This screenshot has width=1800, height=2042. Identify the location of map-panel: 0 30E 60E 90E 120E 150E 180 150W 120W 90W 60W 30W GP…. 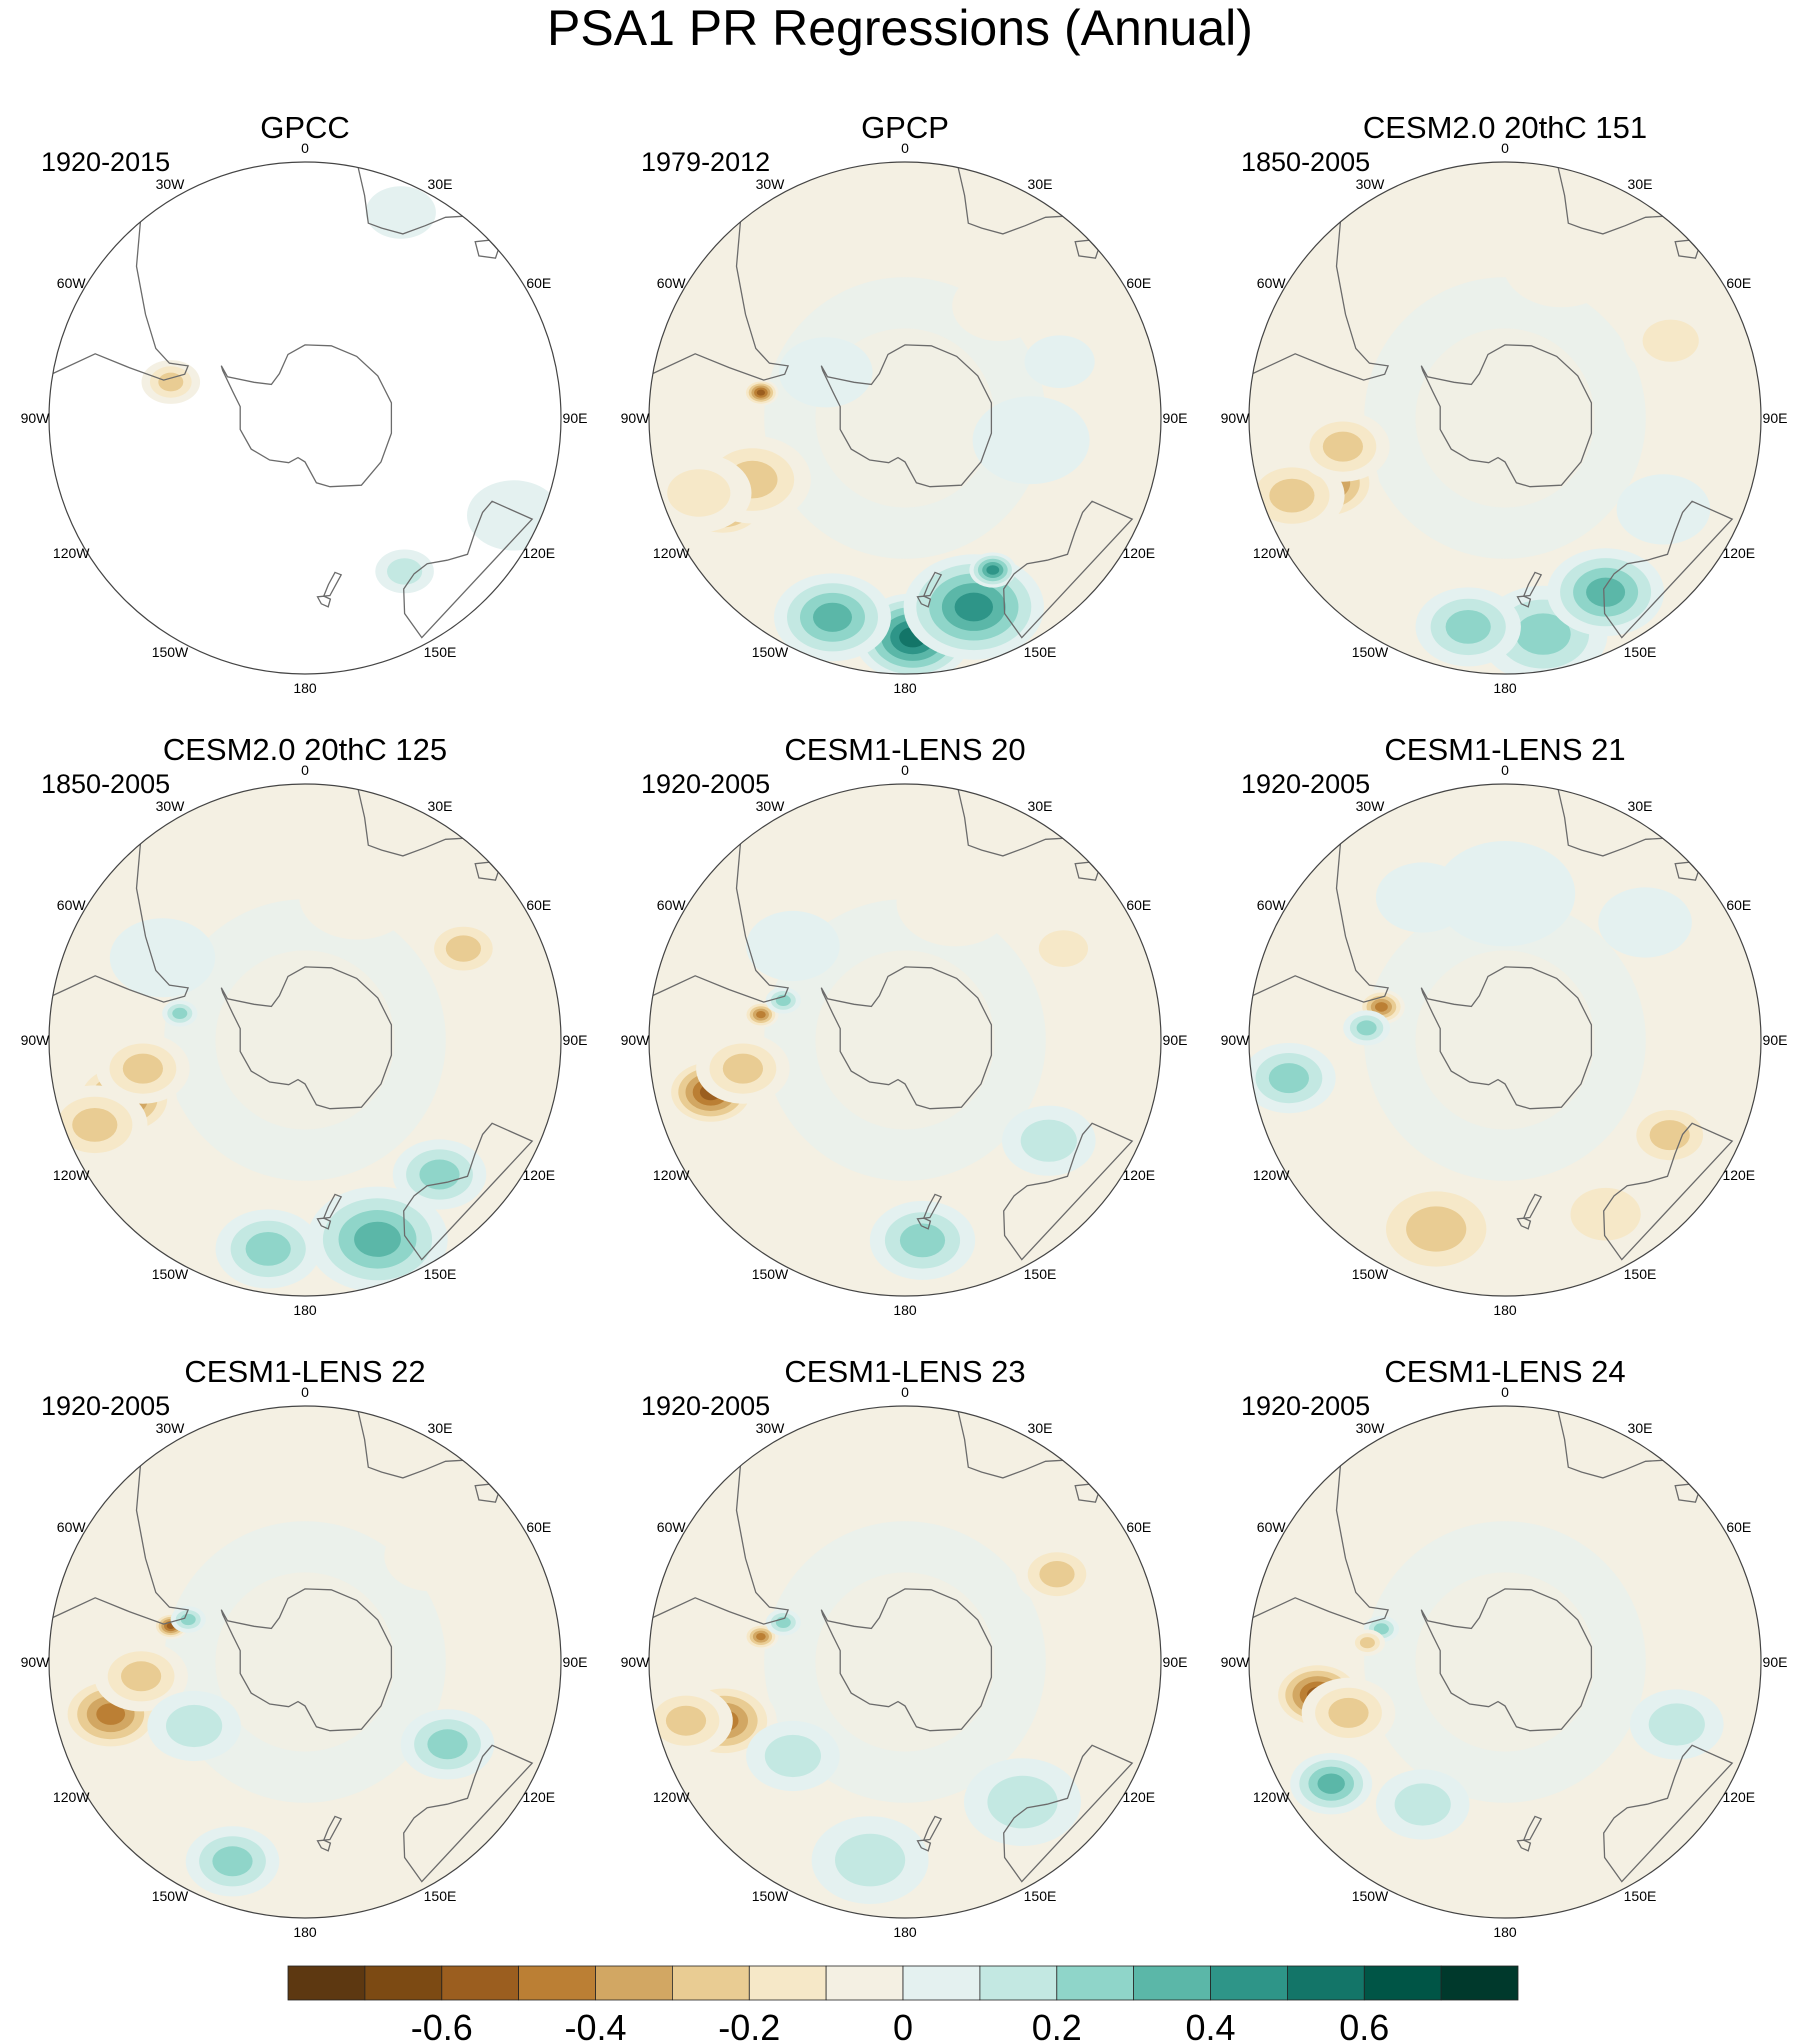
(904, 403).